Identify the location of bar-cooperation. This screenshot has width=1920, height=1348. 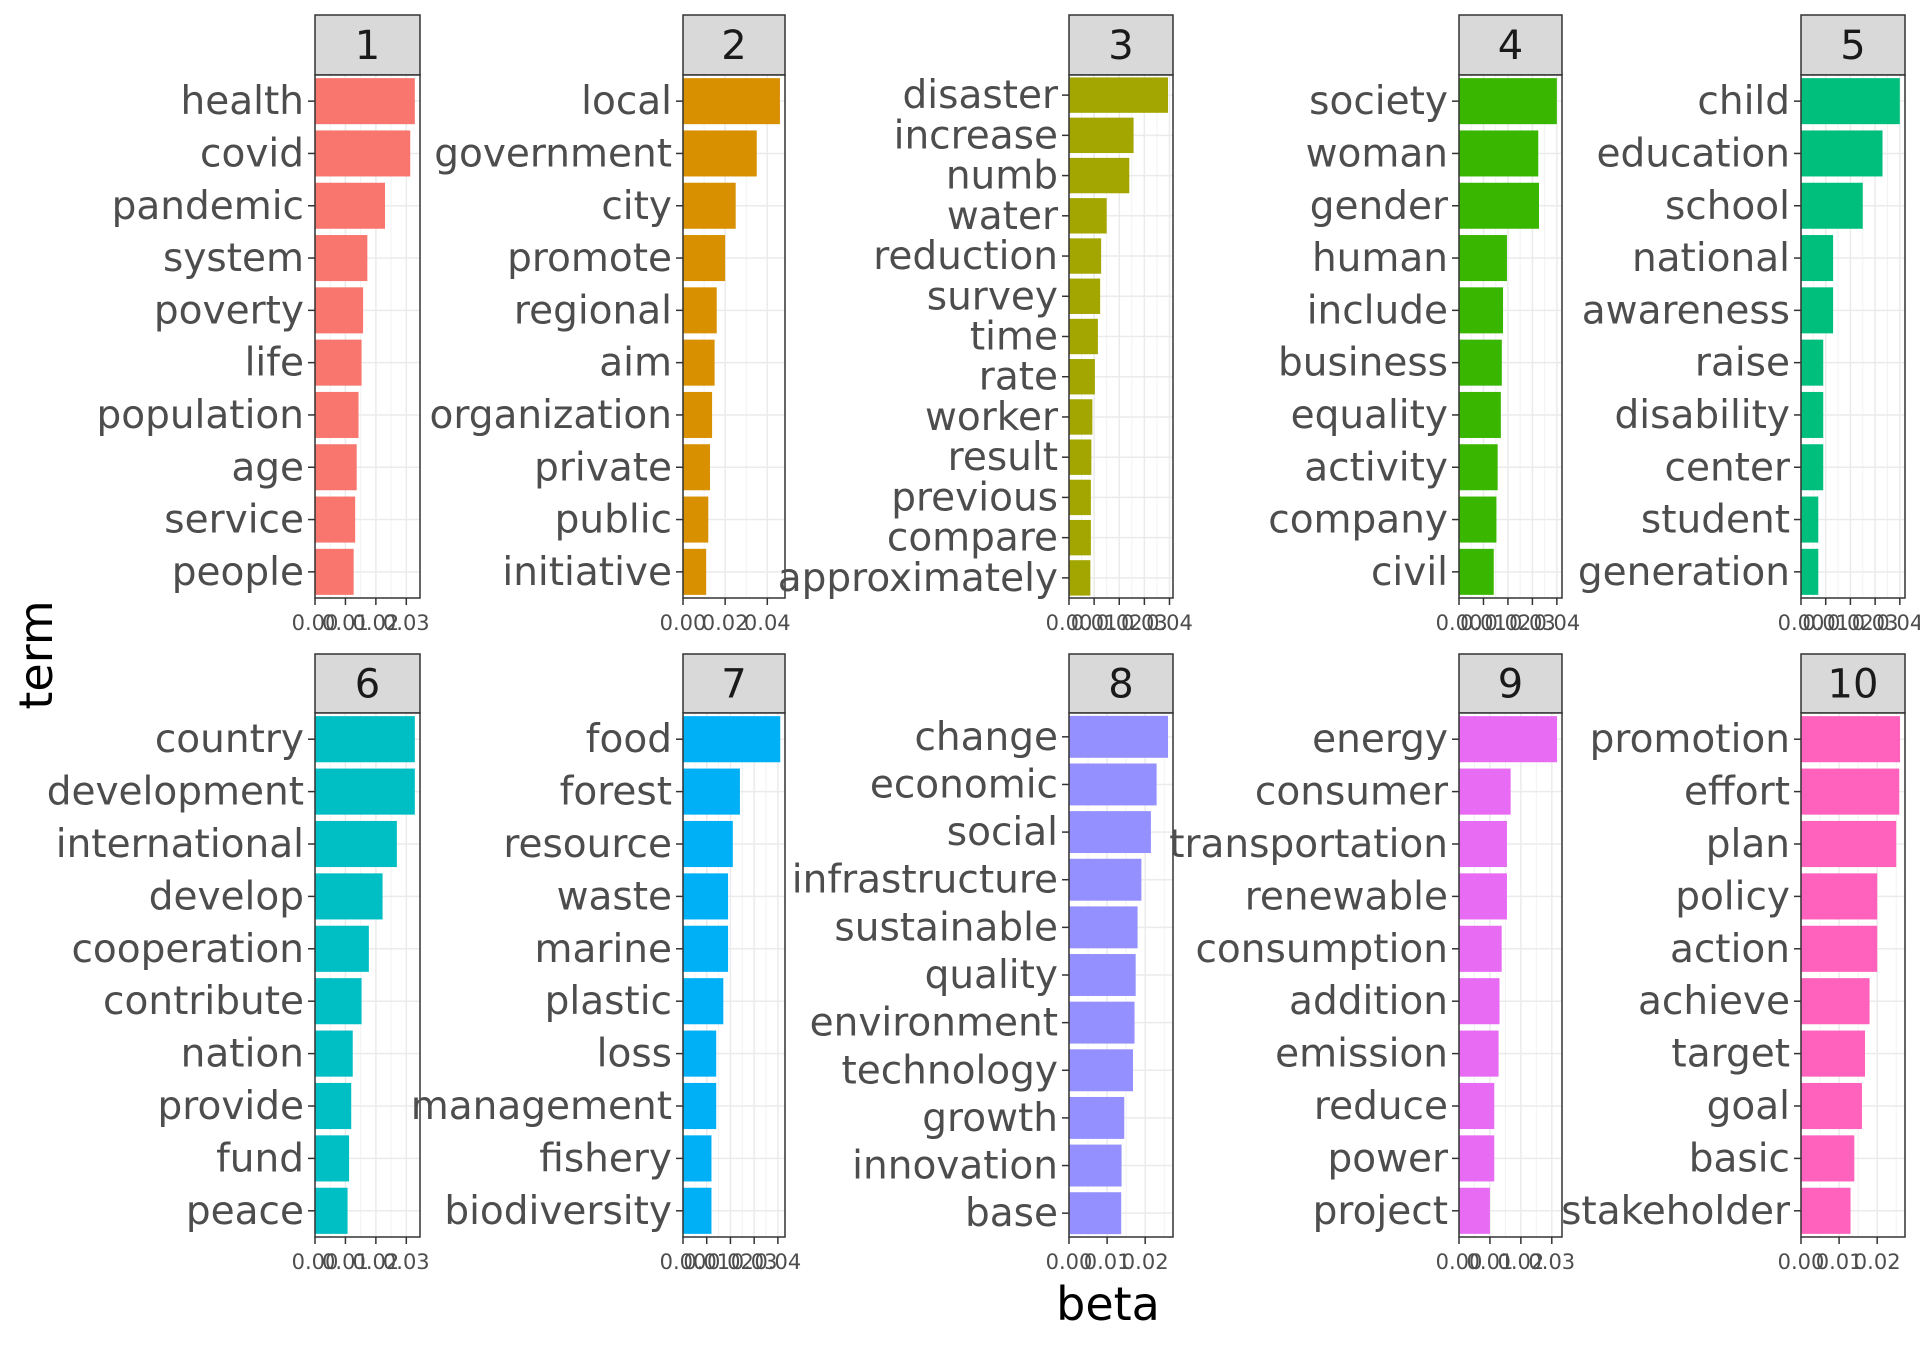
(342, 948).